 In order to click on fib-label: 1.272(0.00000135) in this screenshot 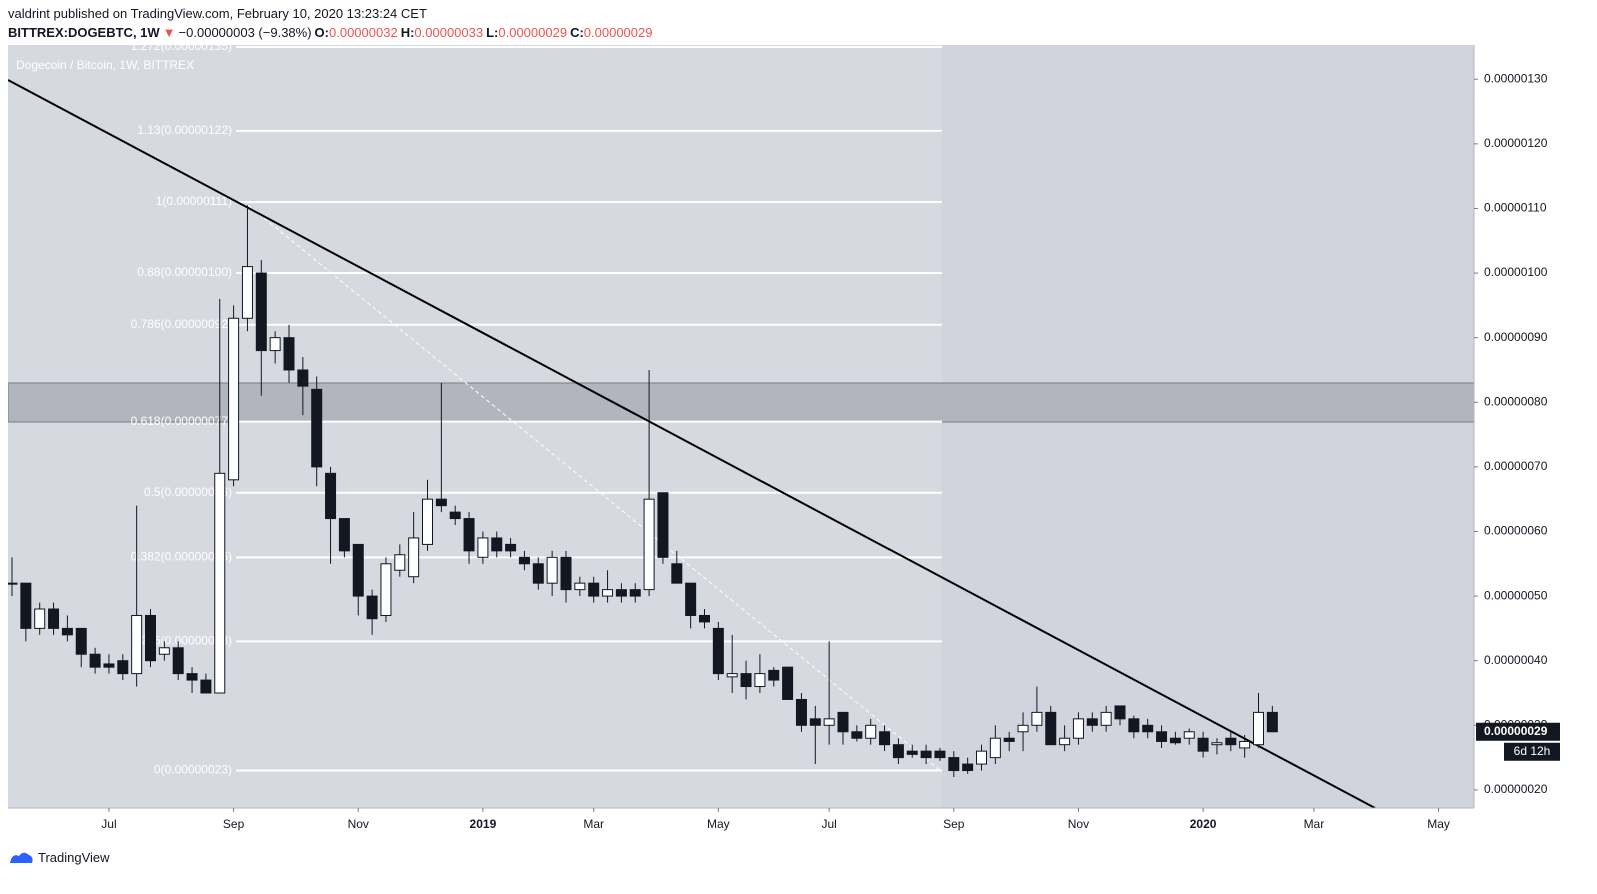, I will do `click(181, 46)`.